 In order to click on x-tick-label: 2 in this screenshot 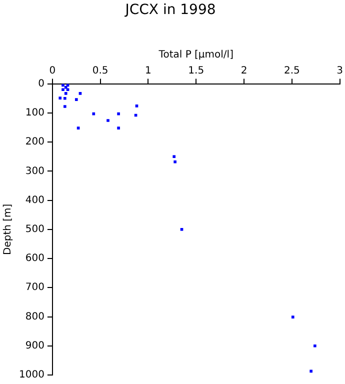, I will do `click(244, 70)`.